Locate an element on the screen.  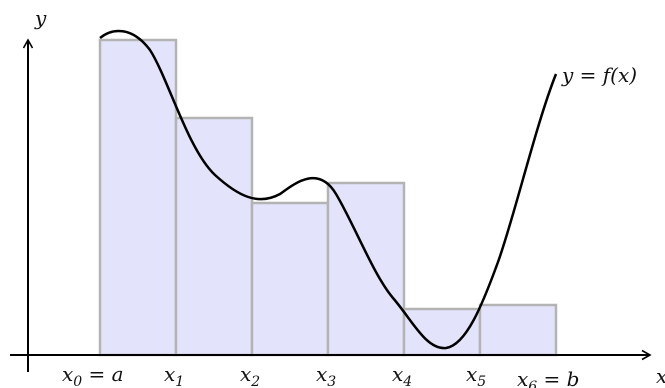
tick-label-x1: x1 is located at coordinates (174, 375).